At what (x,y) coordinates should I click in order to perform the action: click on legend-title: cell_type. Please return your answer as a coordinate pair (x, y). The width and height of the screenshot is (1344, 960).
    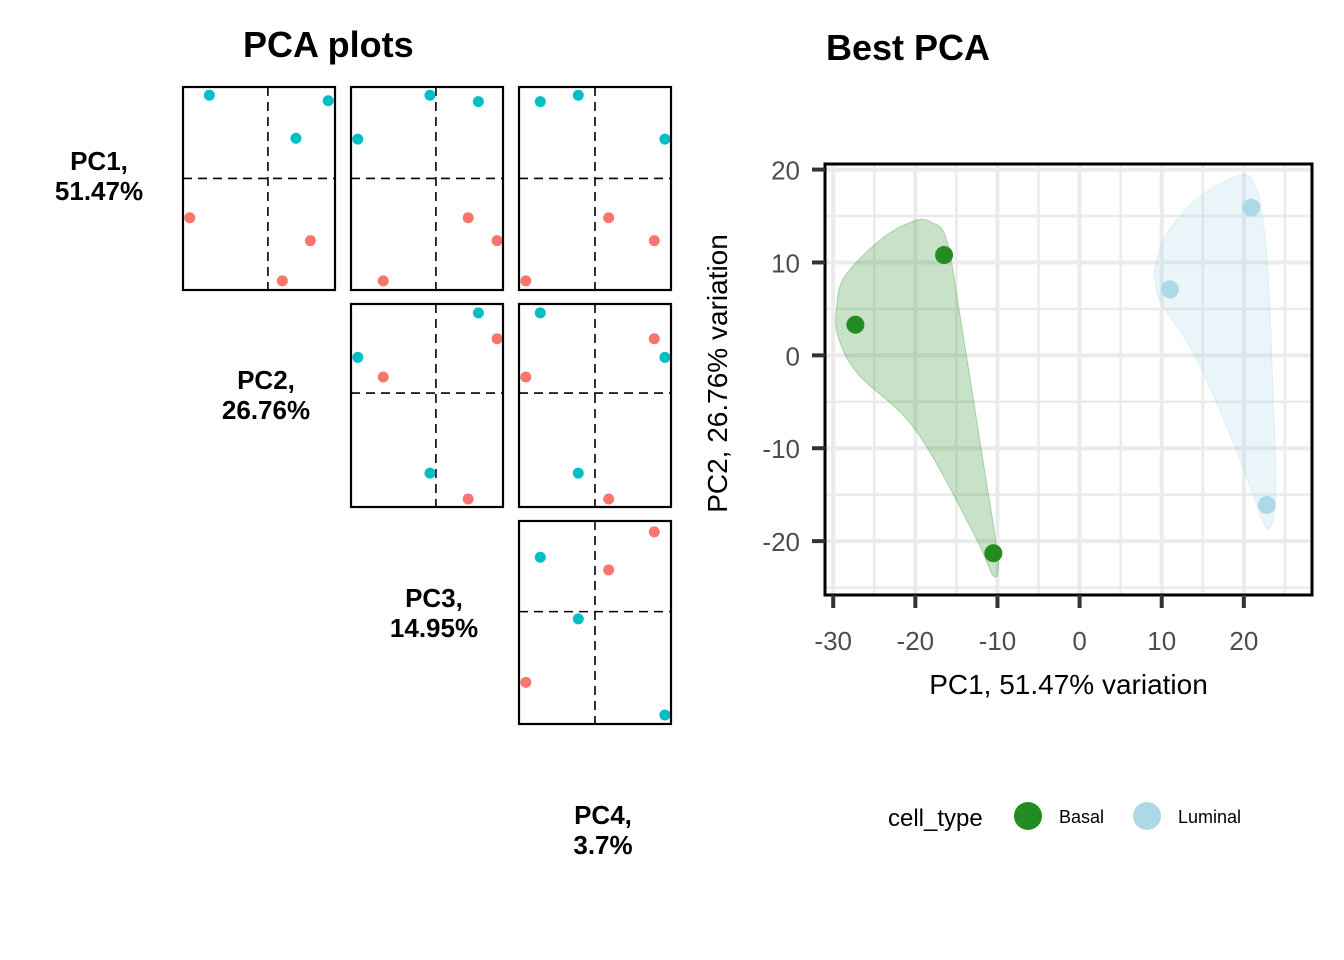
    Looking at the image, I should click on (935, 818).